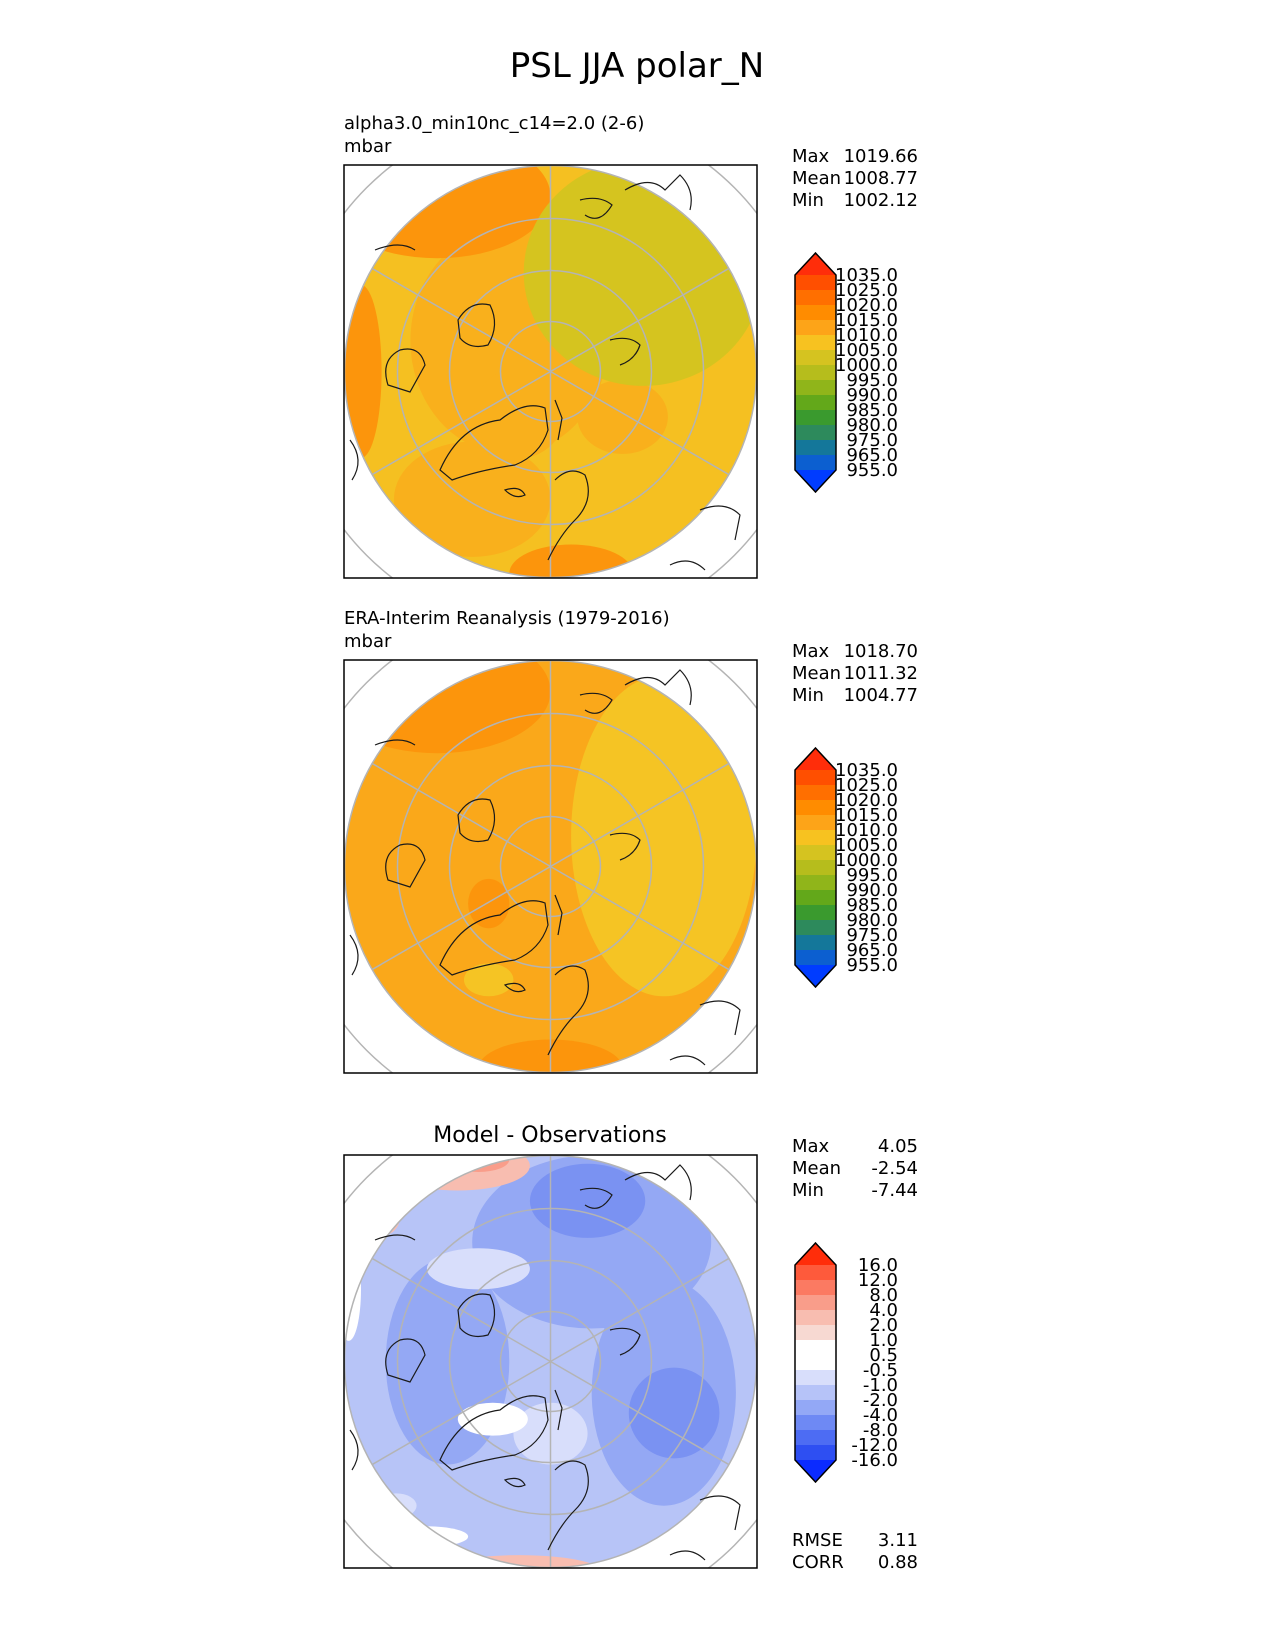 The width and height of the screenshot is (1275, 1650). I want to click on panel-model-units: mbar, so click(368, 146).